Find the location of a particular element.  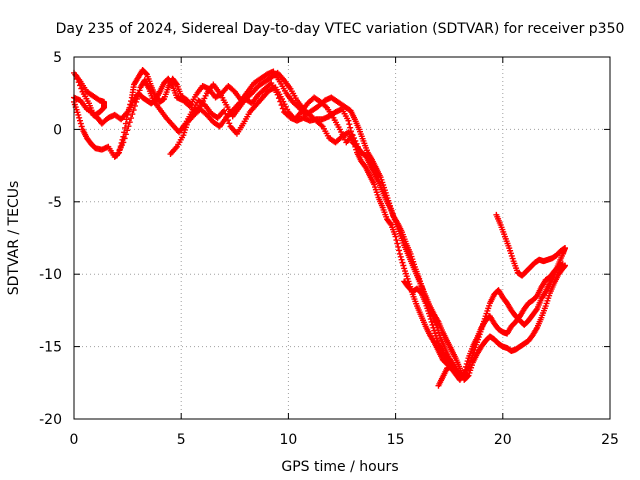

x-tick-label: 10 is located at coordinates (288, 440).